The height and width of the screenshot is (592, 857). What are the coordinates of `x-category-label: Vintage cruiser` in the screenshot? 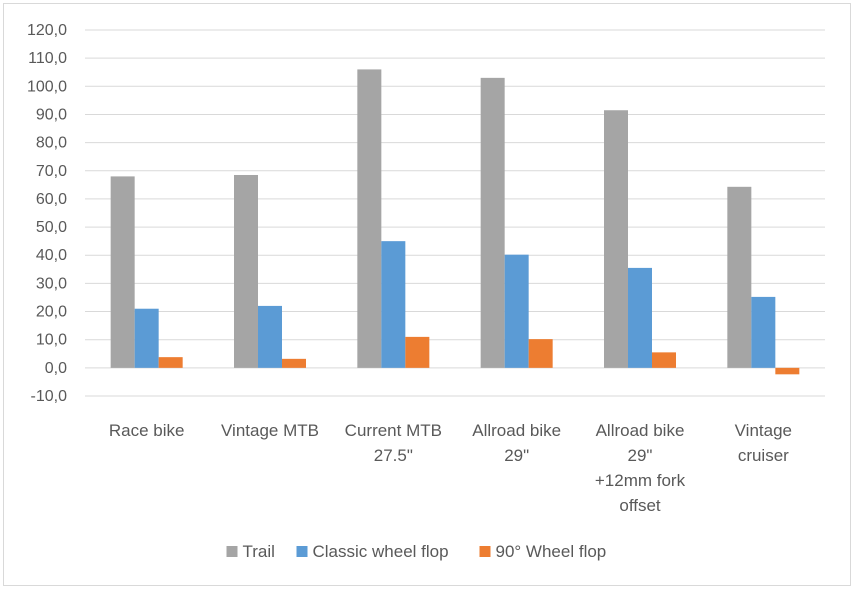 It's located at (763, 443).